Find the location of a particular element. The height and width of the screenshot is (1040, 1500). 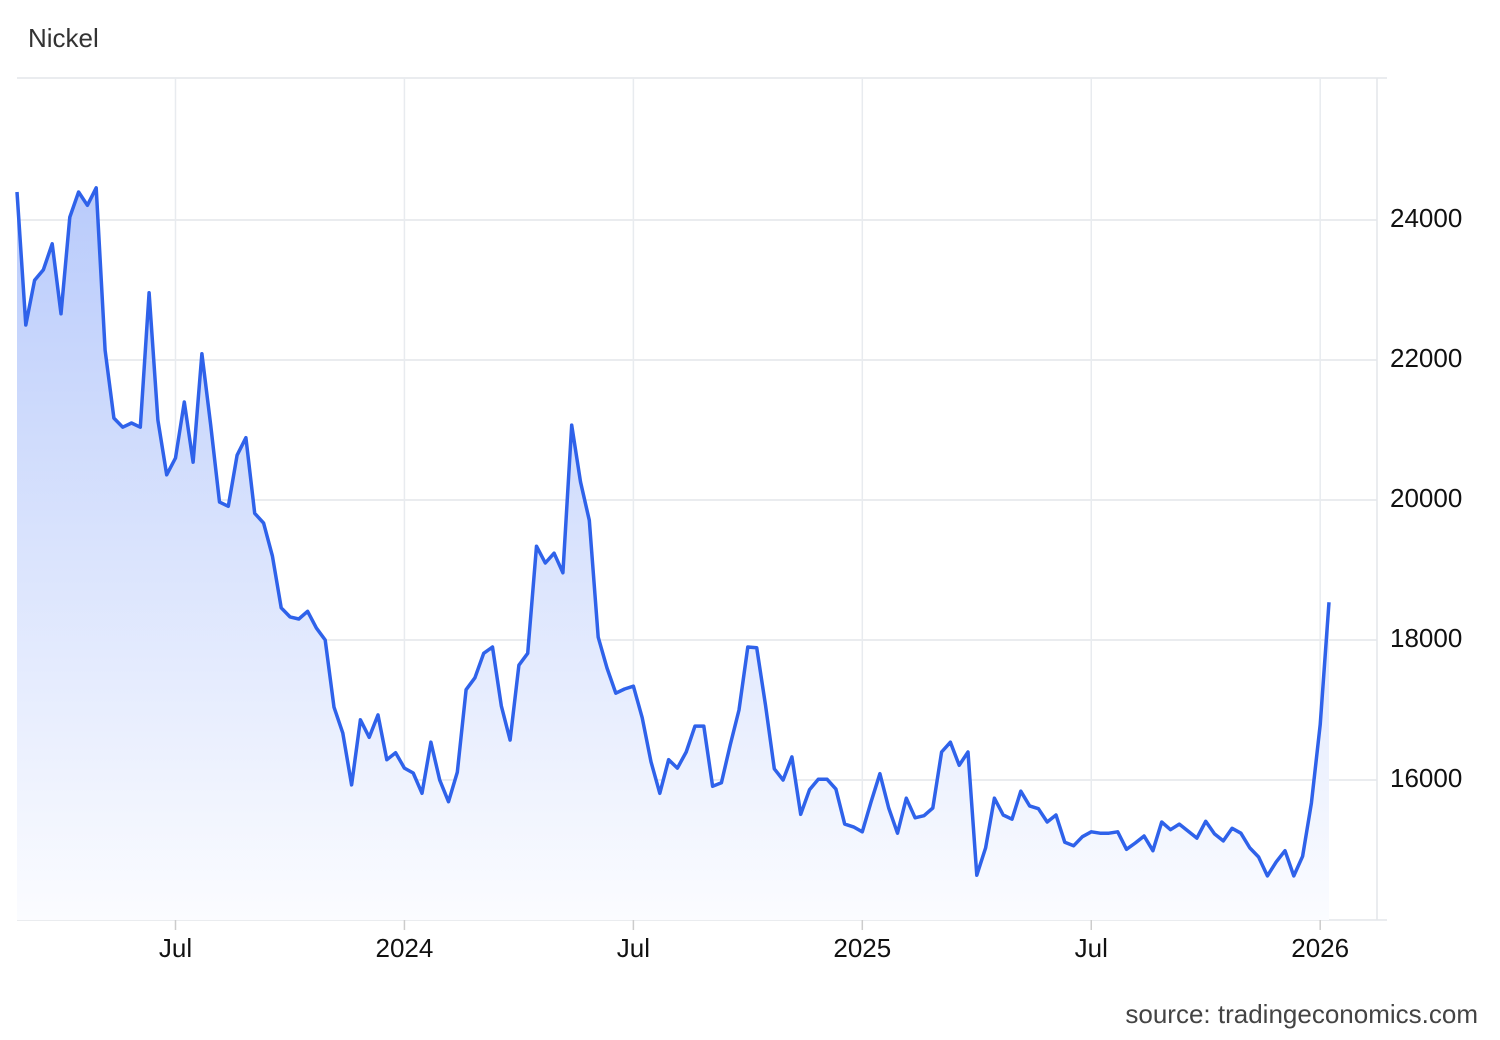

chart-title: Nickel is located at coordinates (63, 38).